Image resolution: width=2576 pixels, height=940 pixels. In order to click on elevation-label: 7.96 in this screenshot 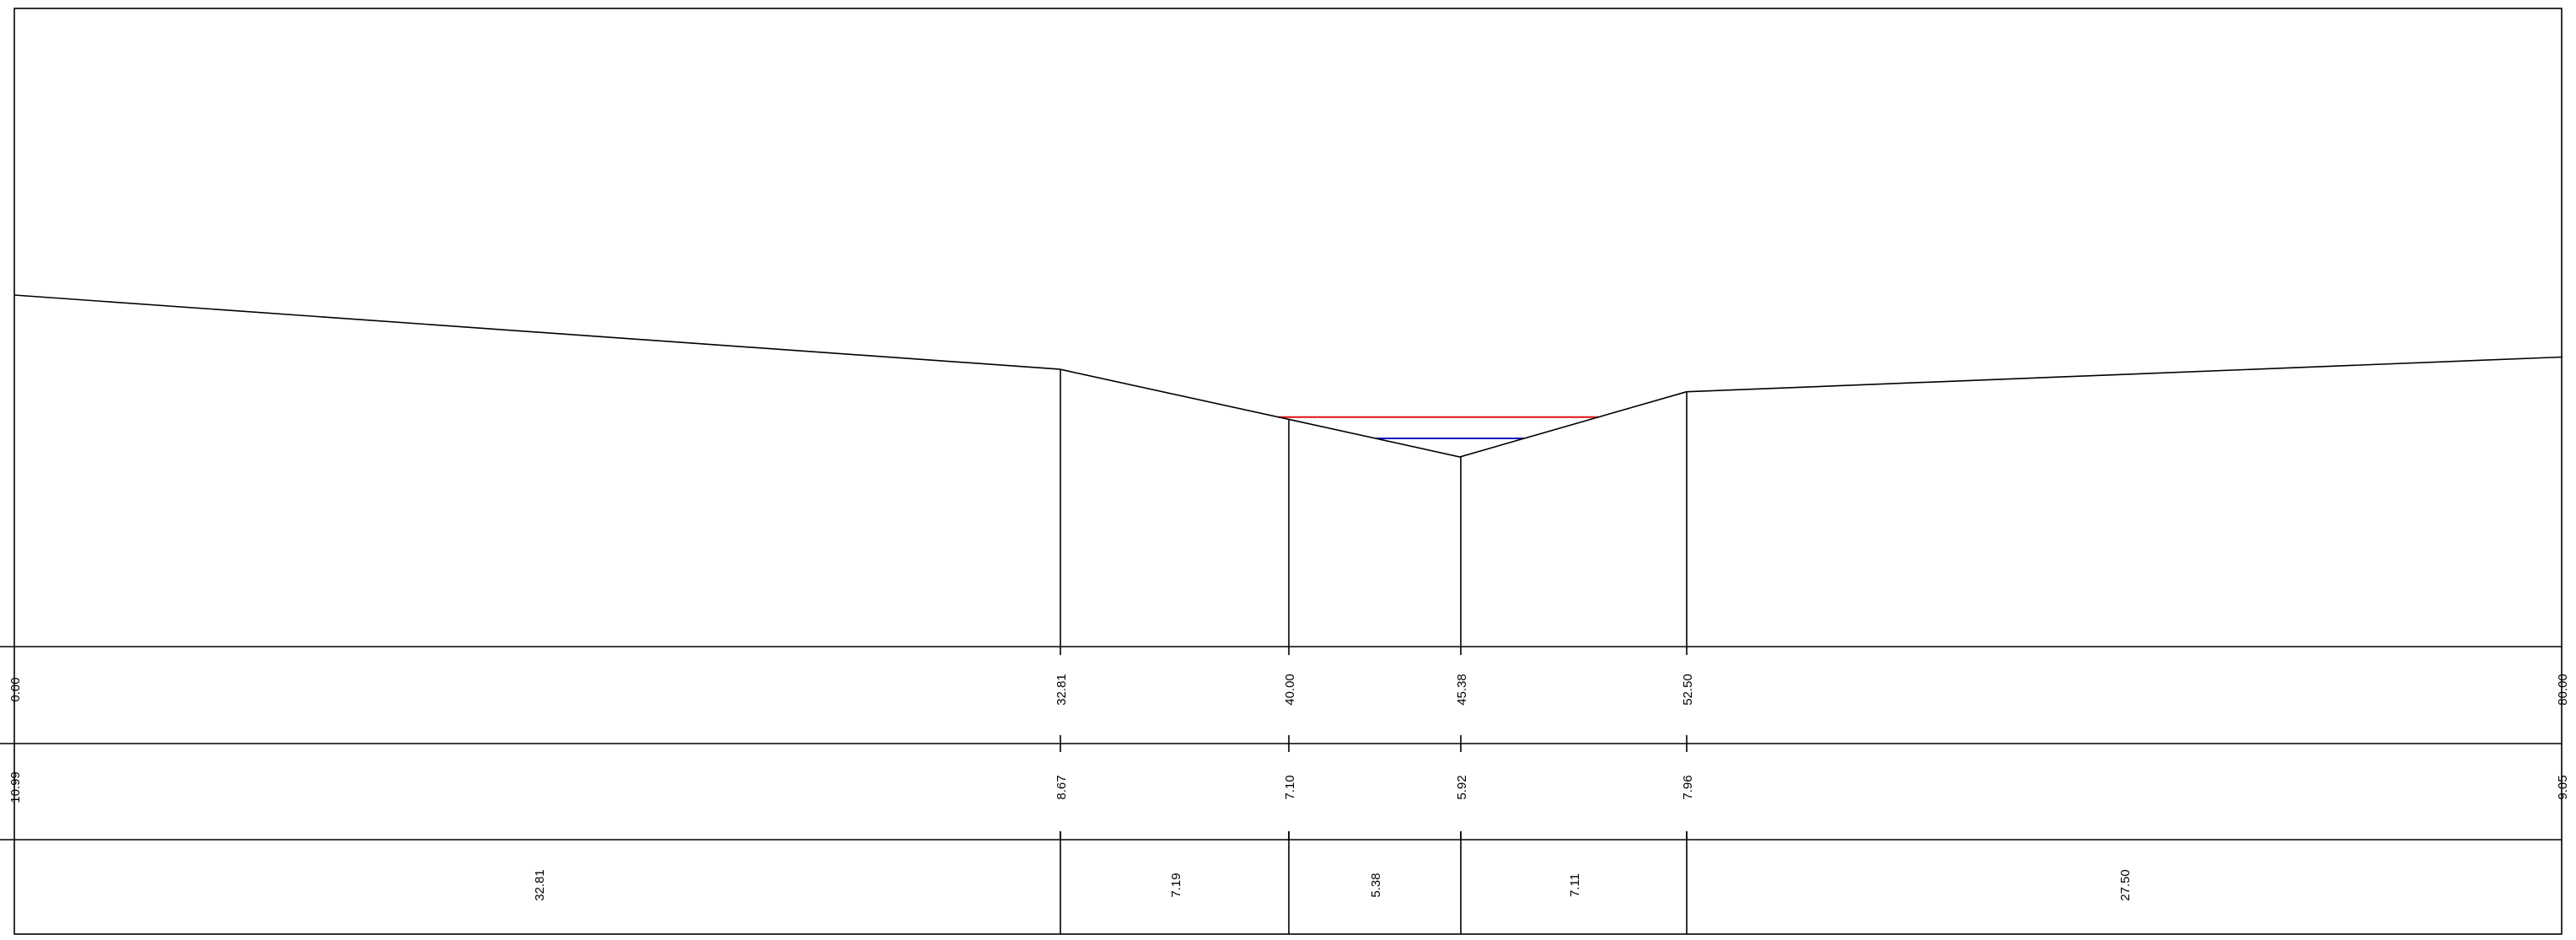, I will do `click(1688, 787)`.